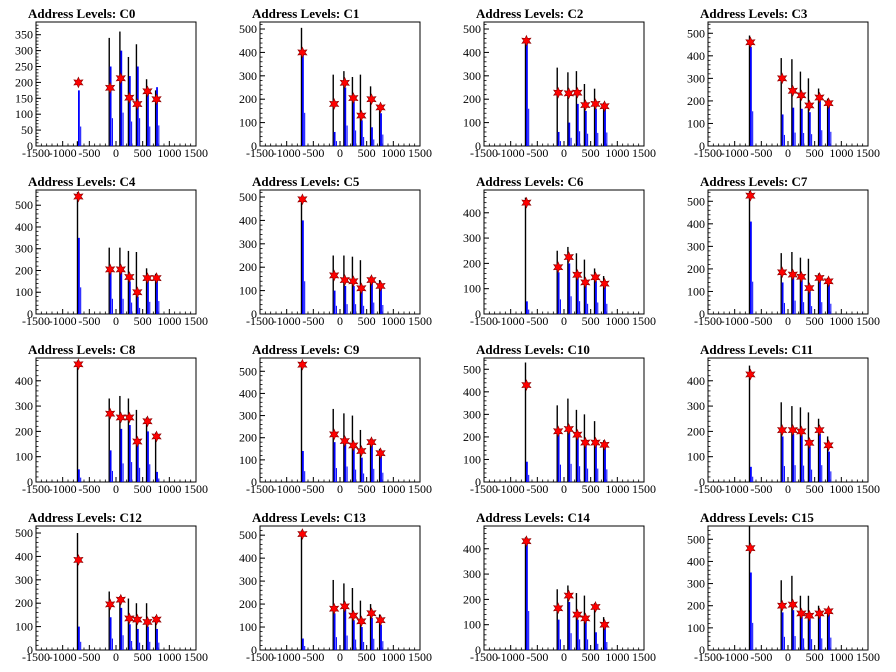 The width and height of the screenshot is (896, 672). What do you see at coordinates (472, 213) in the screenshot?
I see `y-tick-label: 400` at bounding box center [472, 213].